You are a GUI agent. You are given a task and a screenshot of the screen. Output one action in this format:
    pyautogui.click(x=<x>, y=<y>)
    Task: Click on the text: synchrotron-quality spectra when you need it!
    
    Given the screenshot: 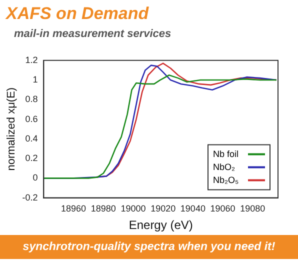 What is the action you would take?
    pyautogui.click(x=149, y=247)
    